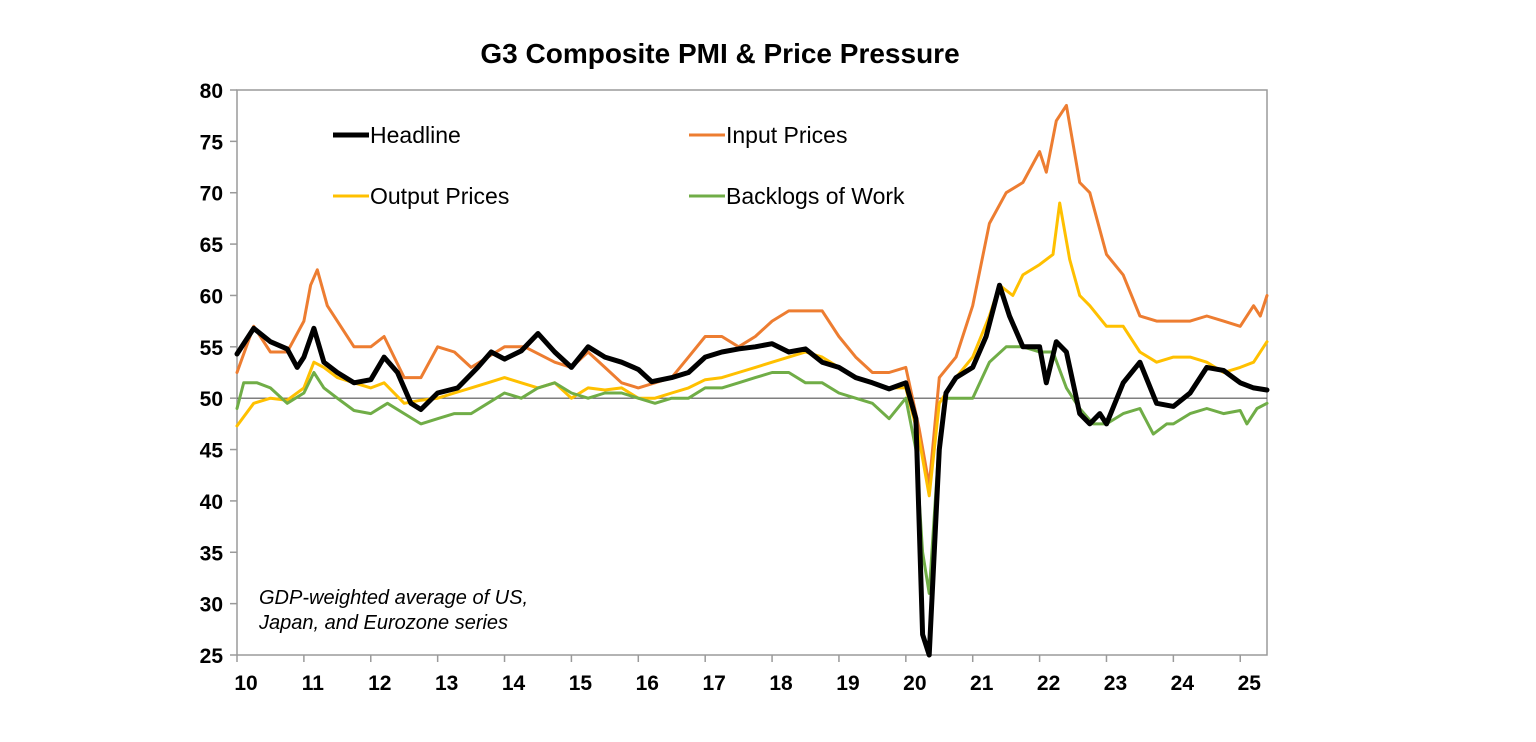 This screenshot has height=742, width=1536. I want to click on x-tick-label: 13, so click(446, 683).